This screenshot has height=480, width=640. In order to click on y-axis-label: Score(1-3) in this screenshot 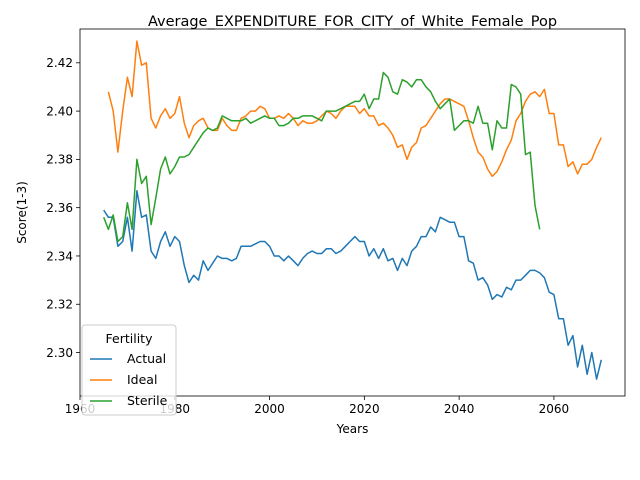, I will do `click(22, 212)`.